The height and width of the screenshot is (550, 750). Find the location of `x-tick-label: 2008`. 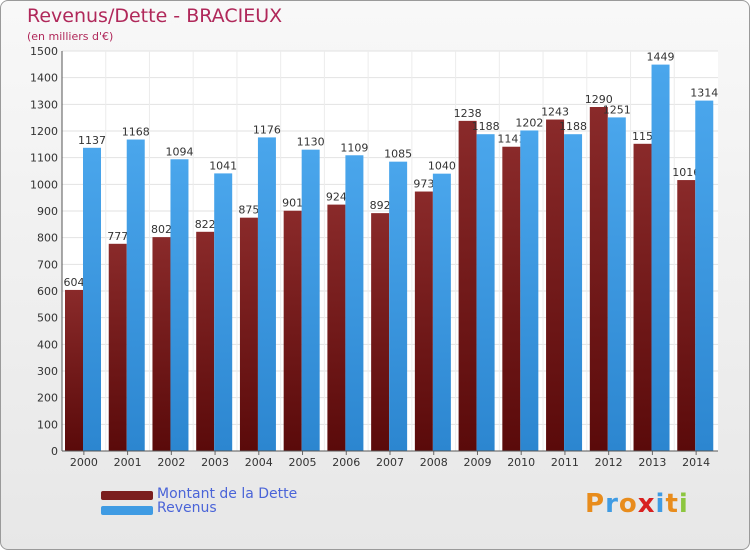

x-tick-label: 2008 is located at coordinates (434, 462).